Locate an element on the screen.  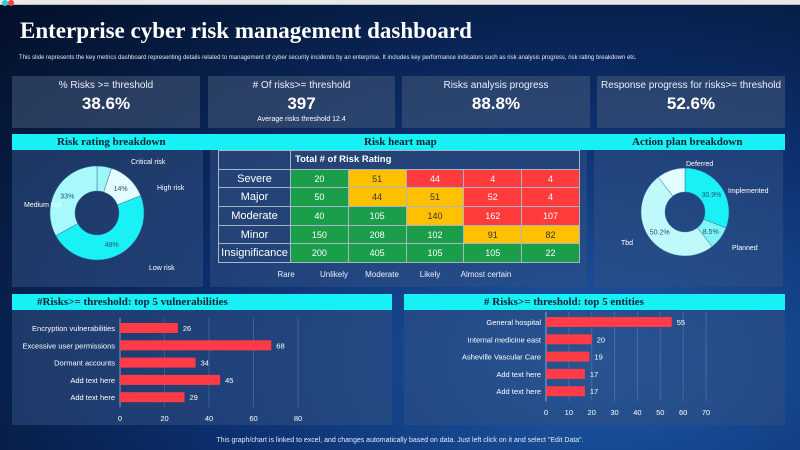
row-label: Major is located at coordinates (254, 197).